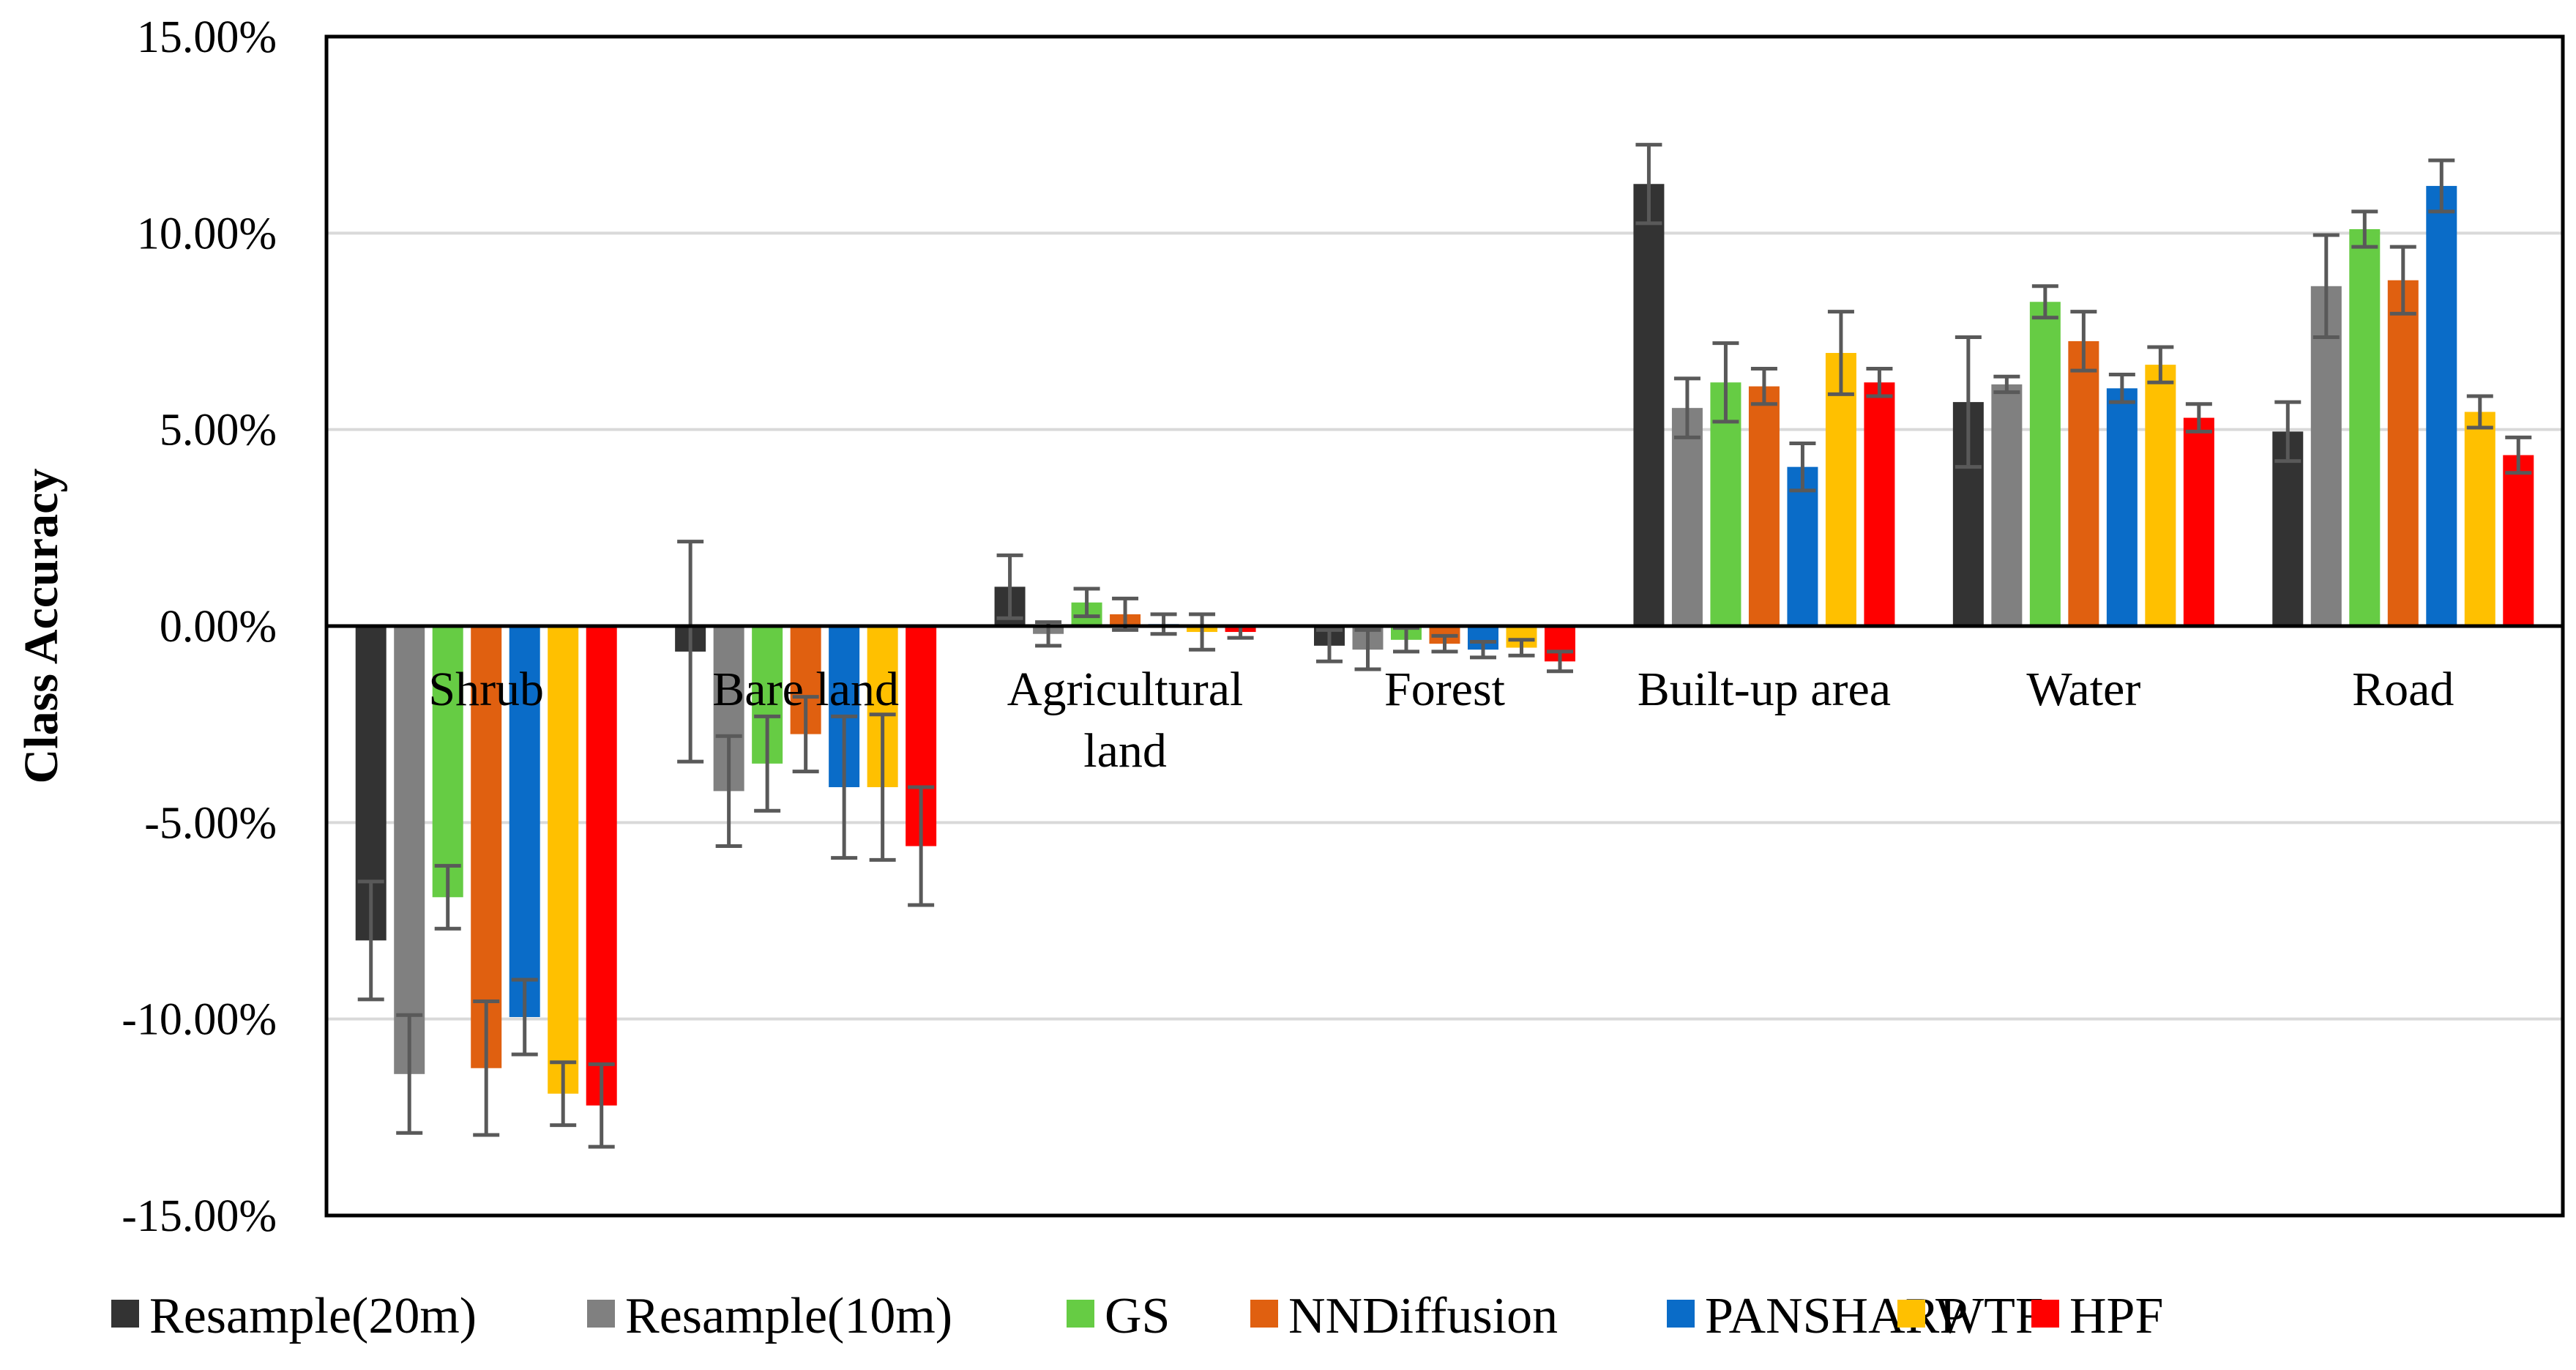 Image resolution: width=2576 pixels, height=1370 pixels. What do you see at coordinates (199, 1216) in the screenshot?
I see `y-tick-label: -15.00%` at bounding box center [199, 1216].